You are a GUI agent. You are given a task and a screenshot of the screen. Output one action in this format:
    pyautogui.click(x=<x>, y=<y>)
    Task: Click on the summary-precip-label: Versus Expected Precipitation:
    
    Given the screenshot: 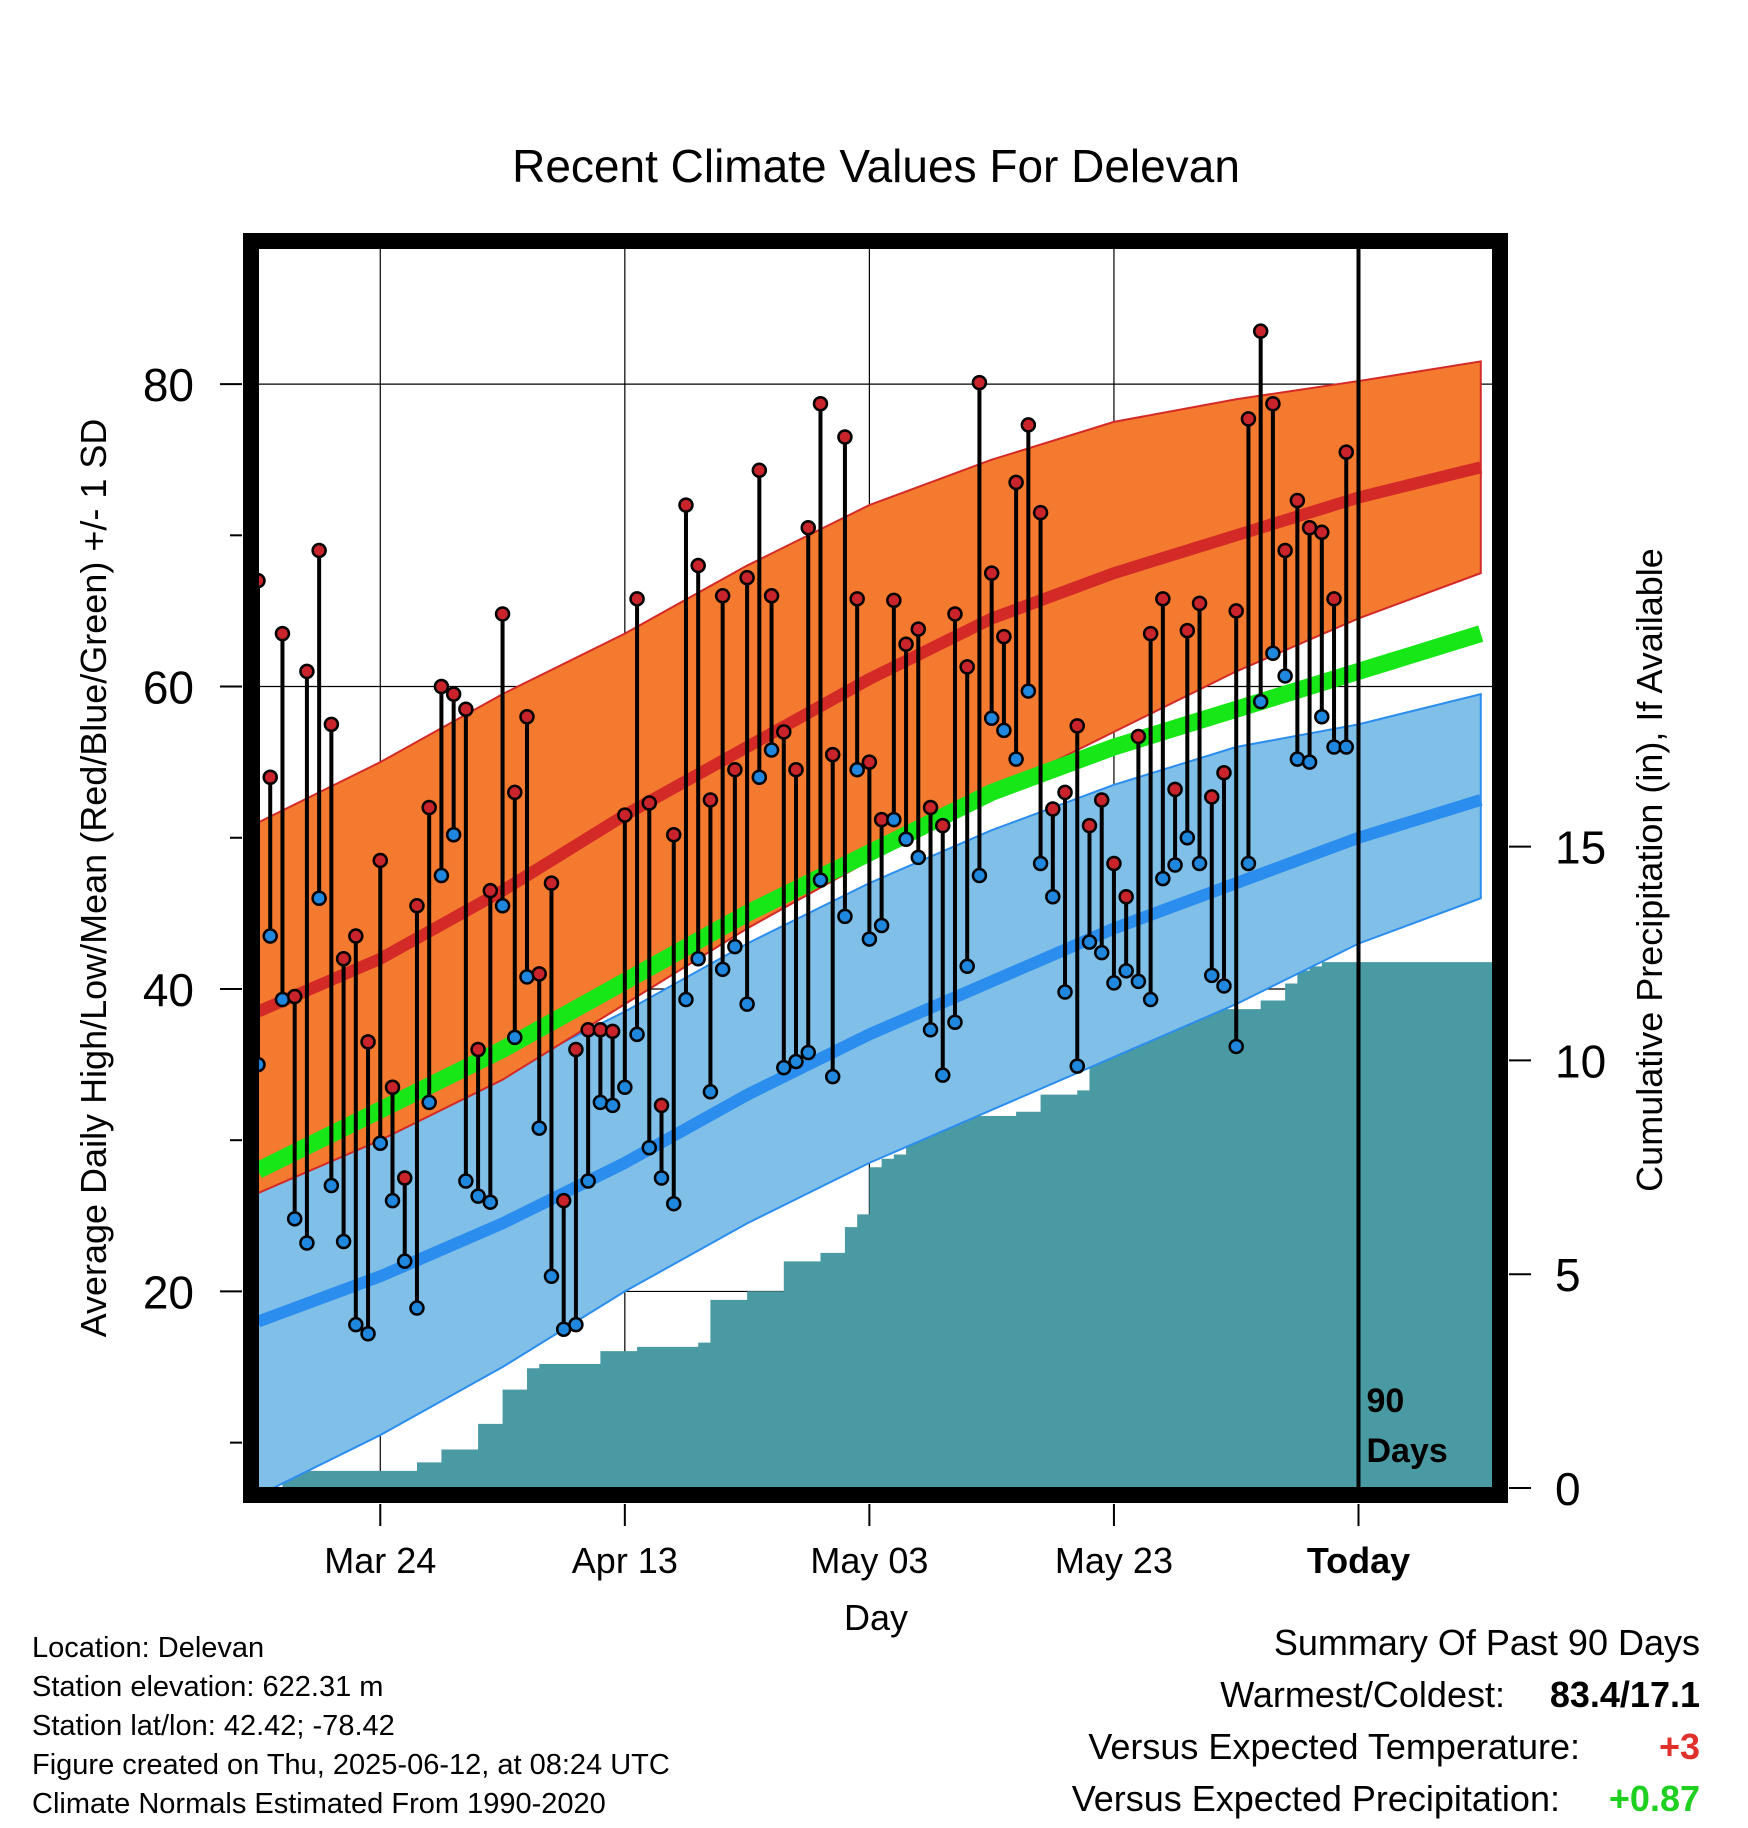 What is the action you would take?
    pyautogui.click(x=1315, y=1798)
    